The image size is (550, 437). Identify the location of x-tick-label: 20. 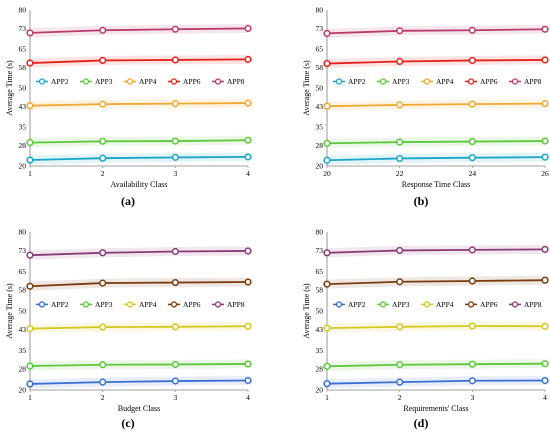
(327, 173).